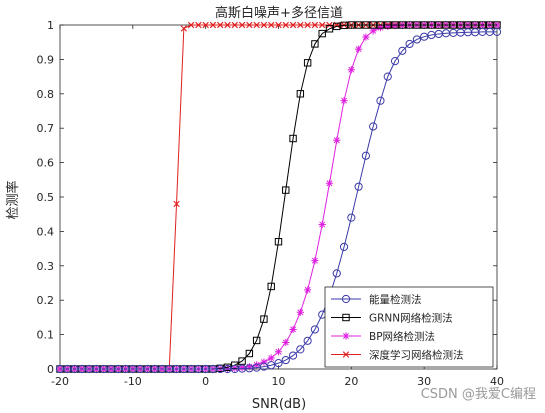 Image resolution: width=545 pixels, height=413 pixels. I want to click on chart-title: 高斯白噪声+多径信道, so click(279, 13).